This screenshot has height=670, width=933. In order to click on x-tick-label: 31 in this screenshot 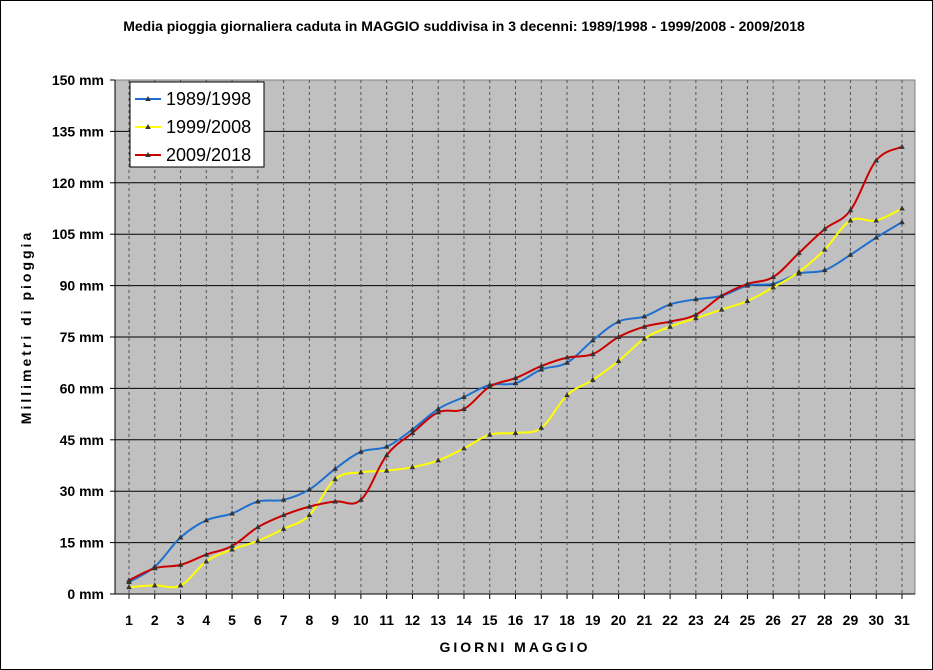, I will do `click(902, 620)`.